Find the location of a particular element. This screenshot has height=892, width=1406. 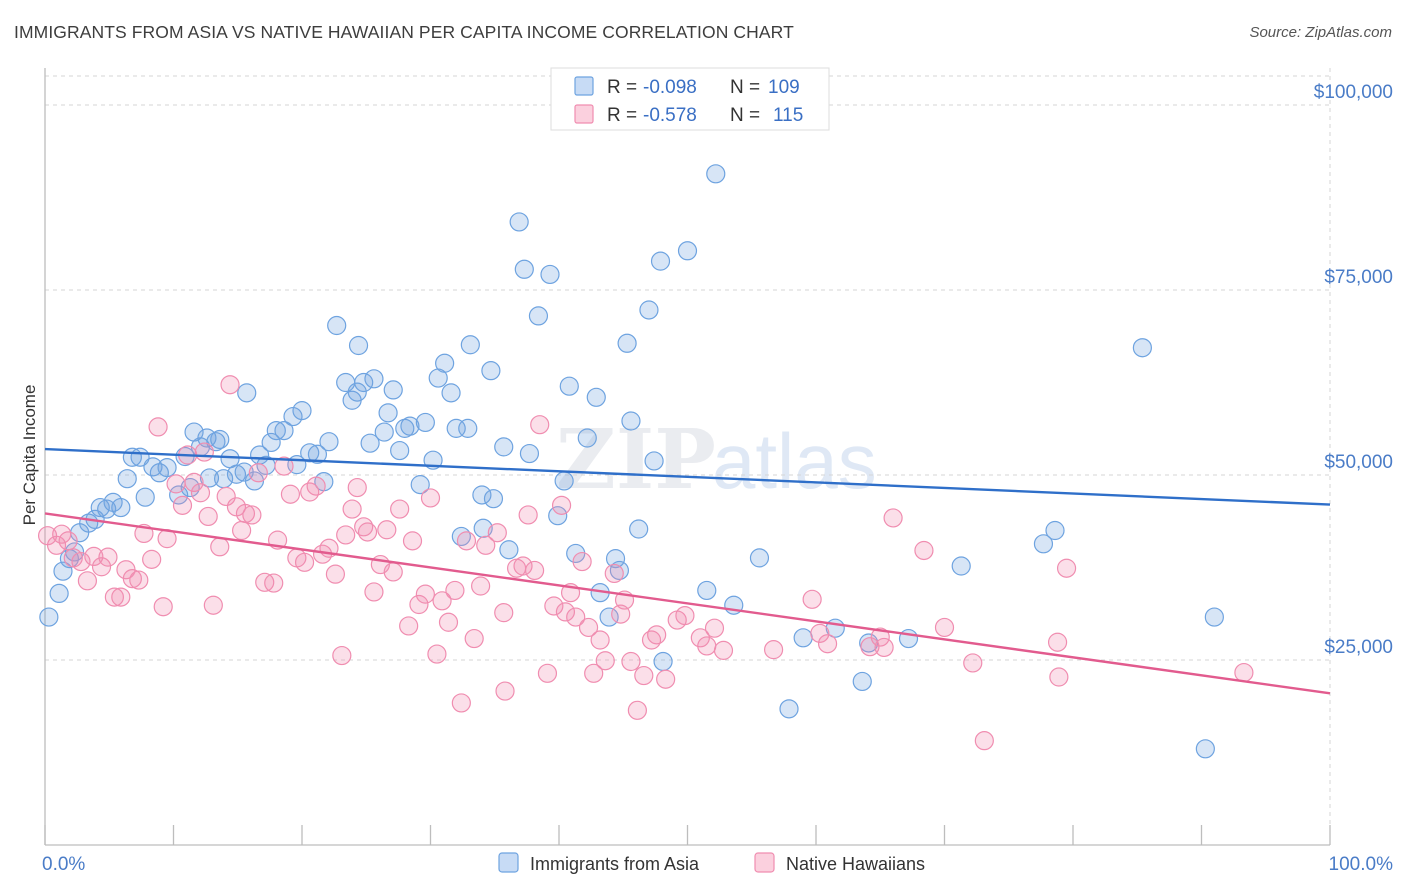

legend-swatch-nh is located at coordinates (584, 114).